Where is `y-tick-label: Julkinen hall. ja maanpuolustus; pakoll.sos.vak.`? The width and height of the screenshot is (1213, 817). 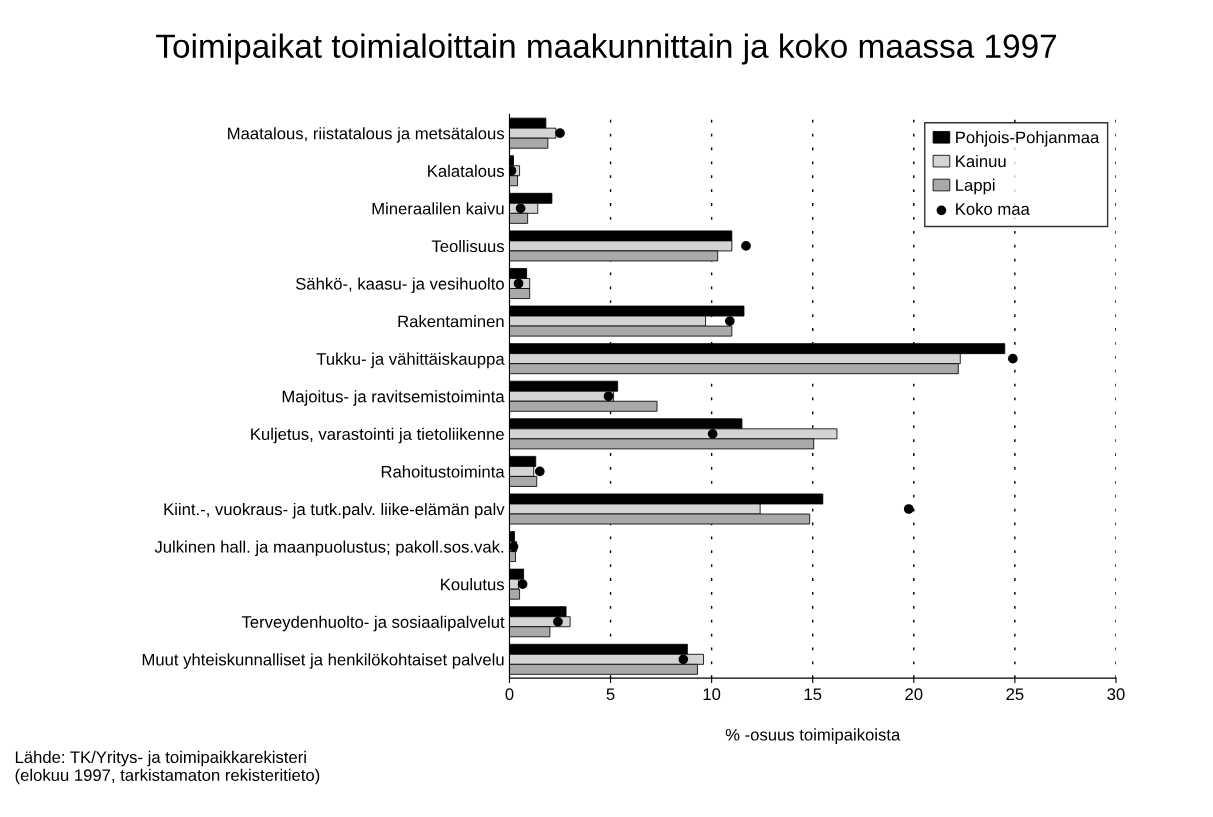 y-tick-label: Julkinen hall. ja maanpuolustus; pakoll.sos.vak. is located at coordinates (329, 548).